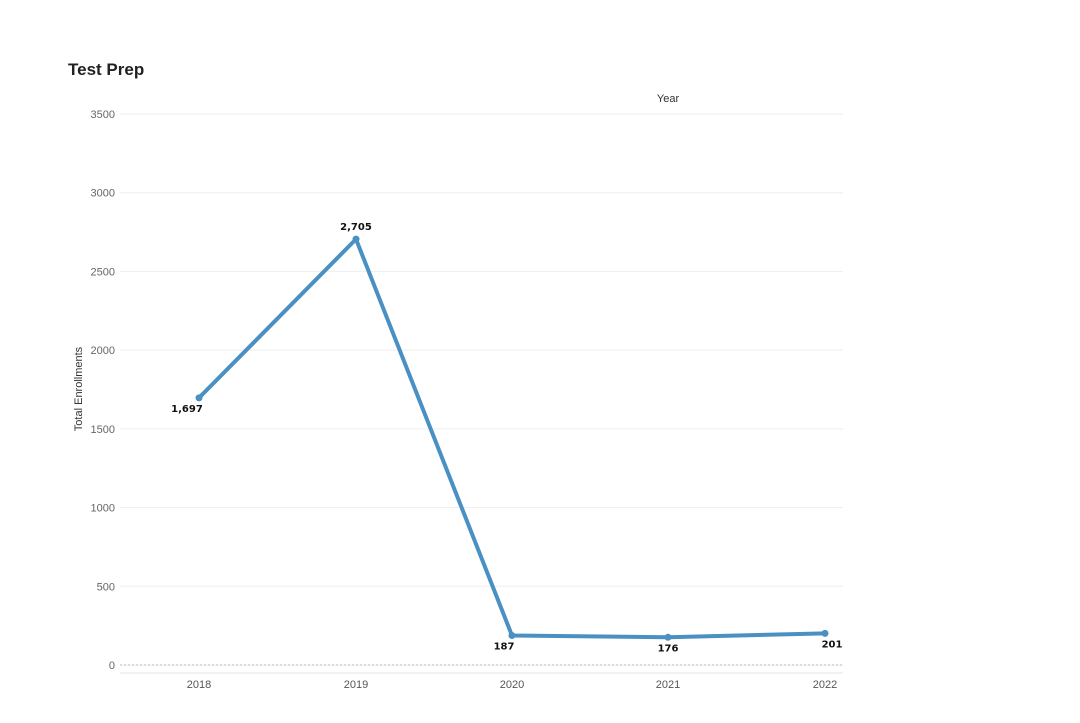 The height and width of the screenshot is (723, 1080). What do you see at coordinates (103, 272) in the screenshot?
I see `y-tick-label: 2500` at bounding box center [103, 272].